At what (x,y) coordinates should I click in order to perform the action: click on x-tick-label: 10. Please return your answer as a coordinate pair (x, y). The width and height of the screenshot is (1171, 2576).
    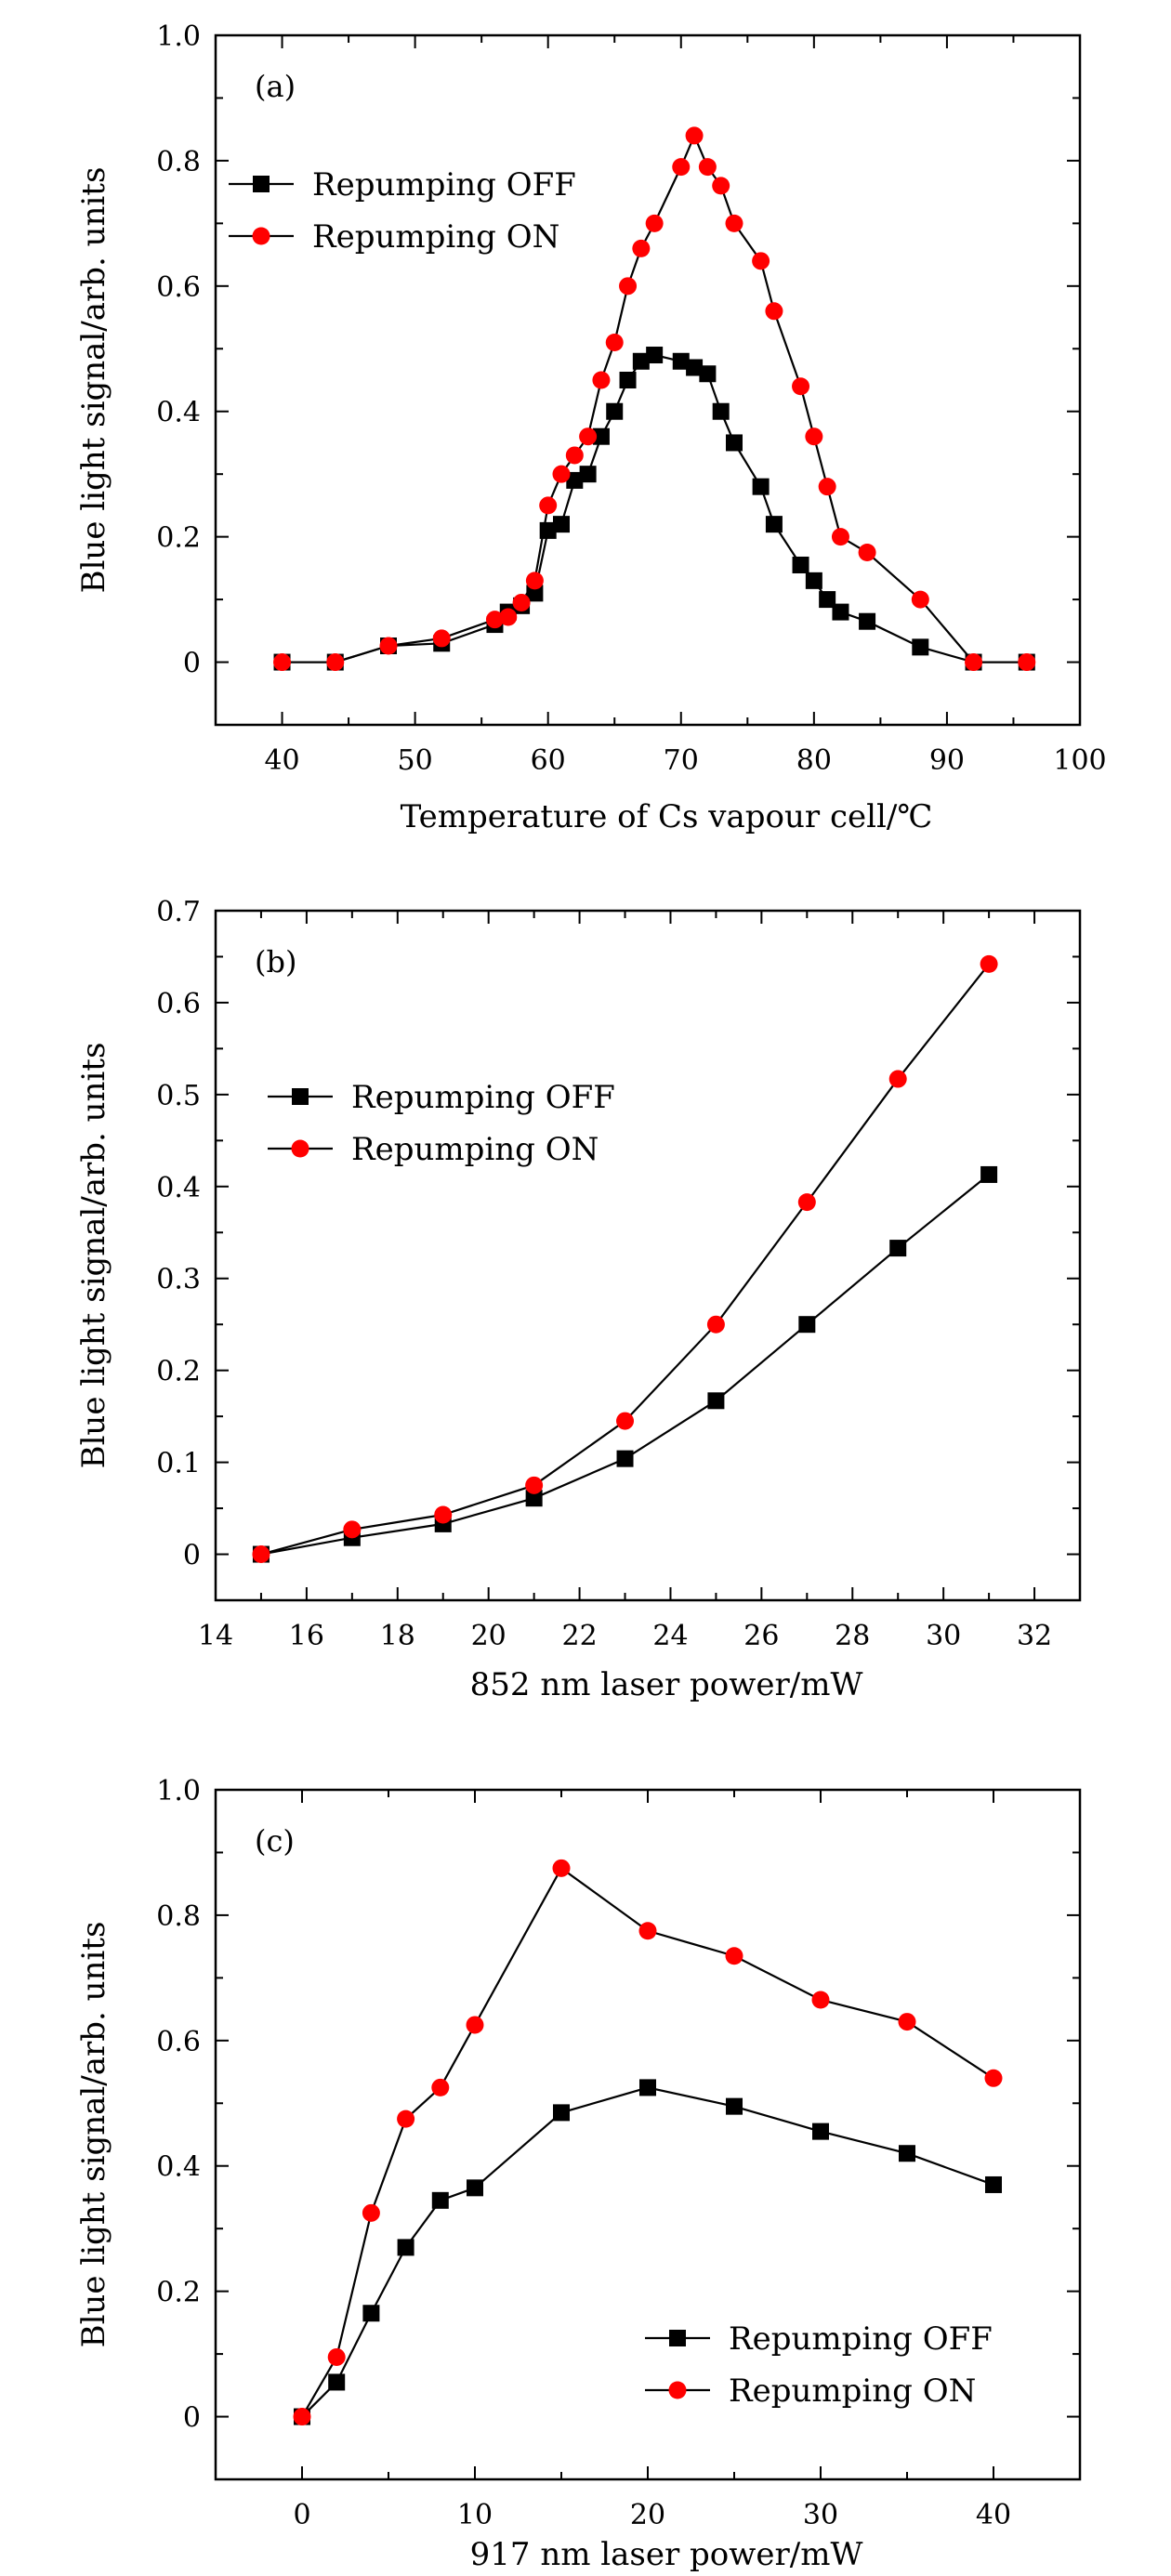
    Looking at the image, I should click on (475, 2515).